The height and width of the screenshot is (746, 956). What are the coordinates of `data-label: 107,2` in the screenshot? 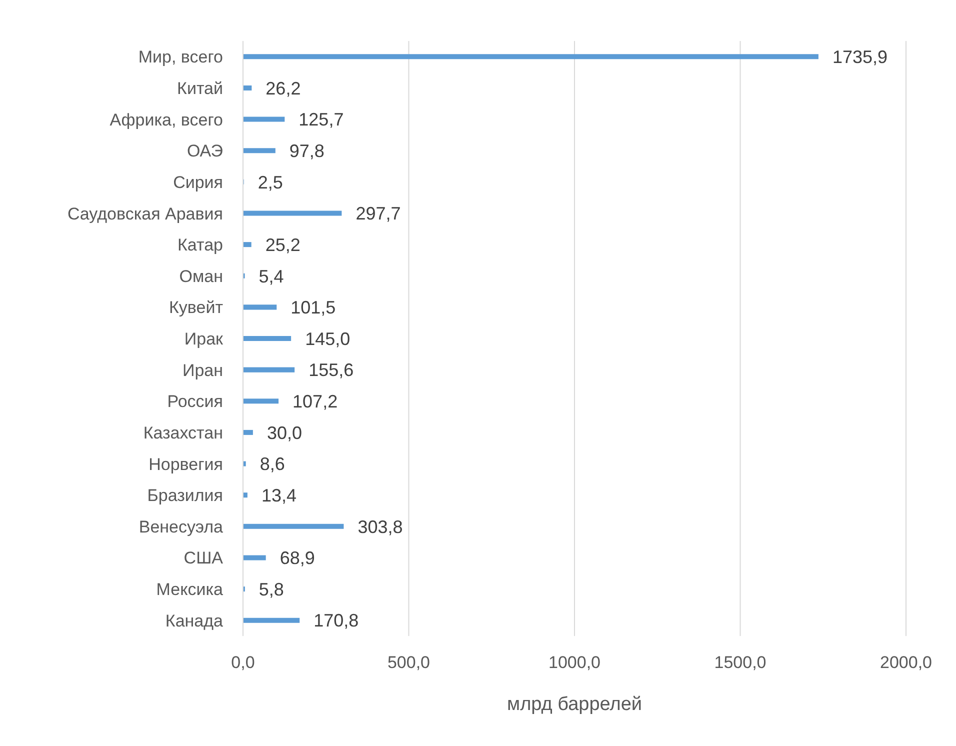 It's located at (315, 402).